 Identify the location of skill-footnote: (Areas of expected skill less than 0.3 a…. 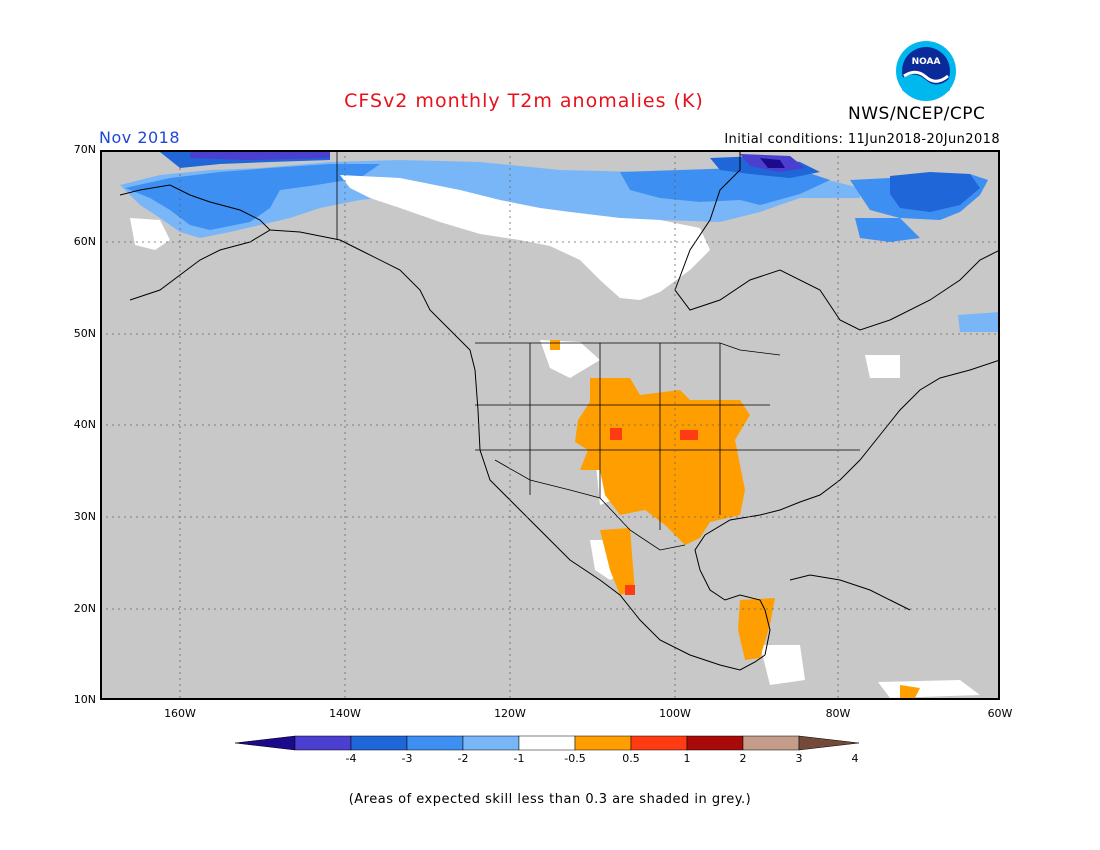
(550, 799).